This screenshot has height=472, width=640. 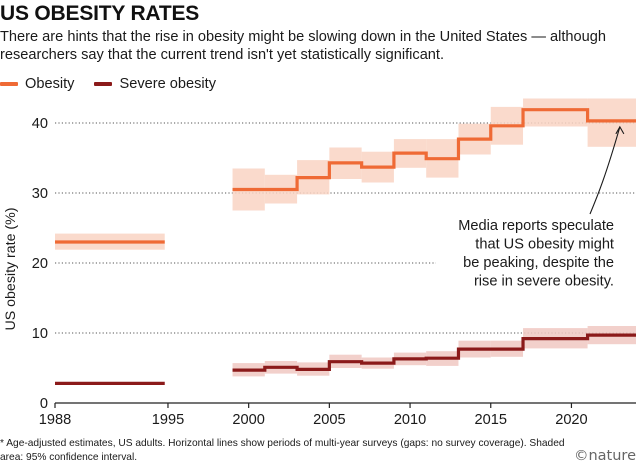 I want to click on x-tick-label-2015: 2015, so click(x=491, y=420).